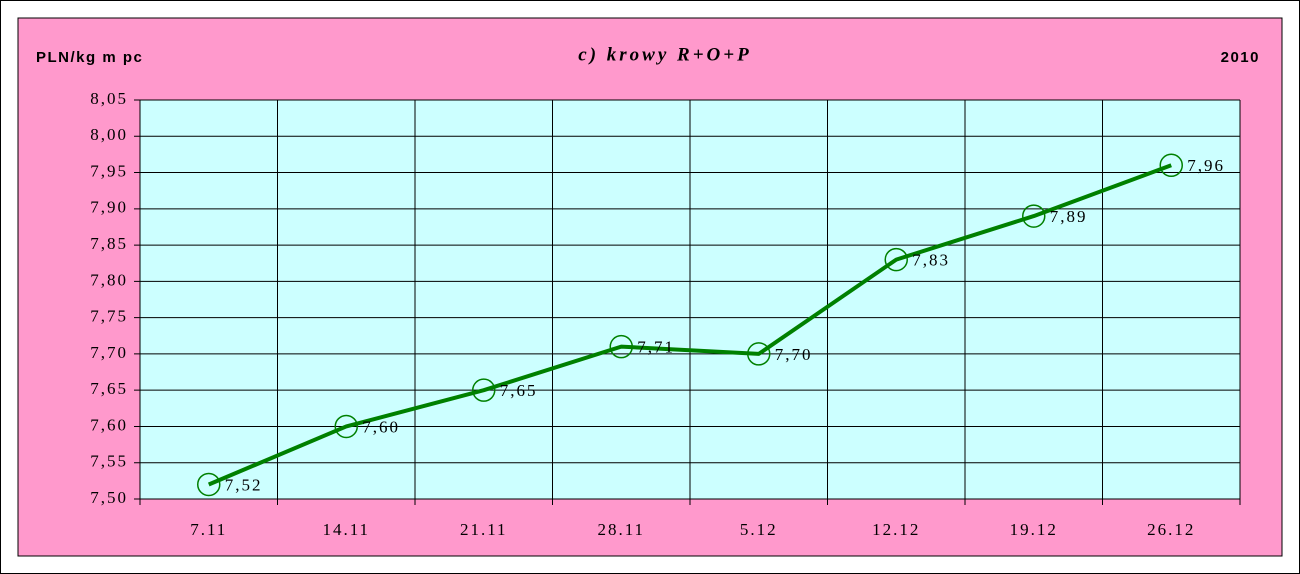 Image resolution: width=1300 pixels, height=574 pixels. I want to click on y-axis-label: PLN/kg m pc, so click(89, 57).